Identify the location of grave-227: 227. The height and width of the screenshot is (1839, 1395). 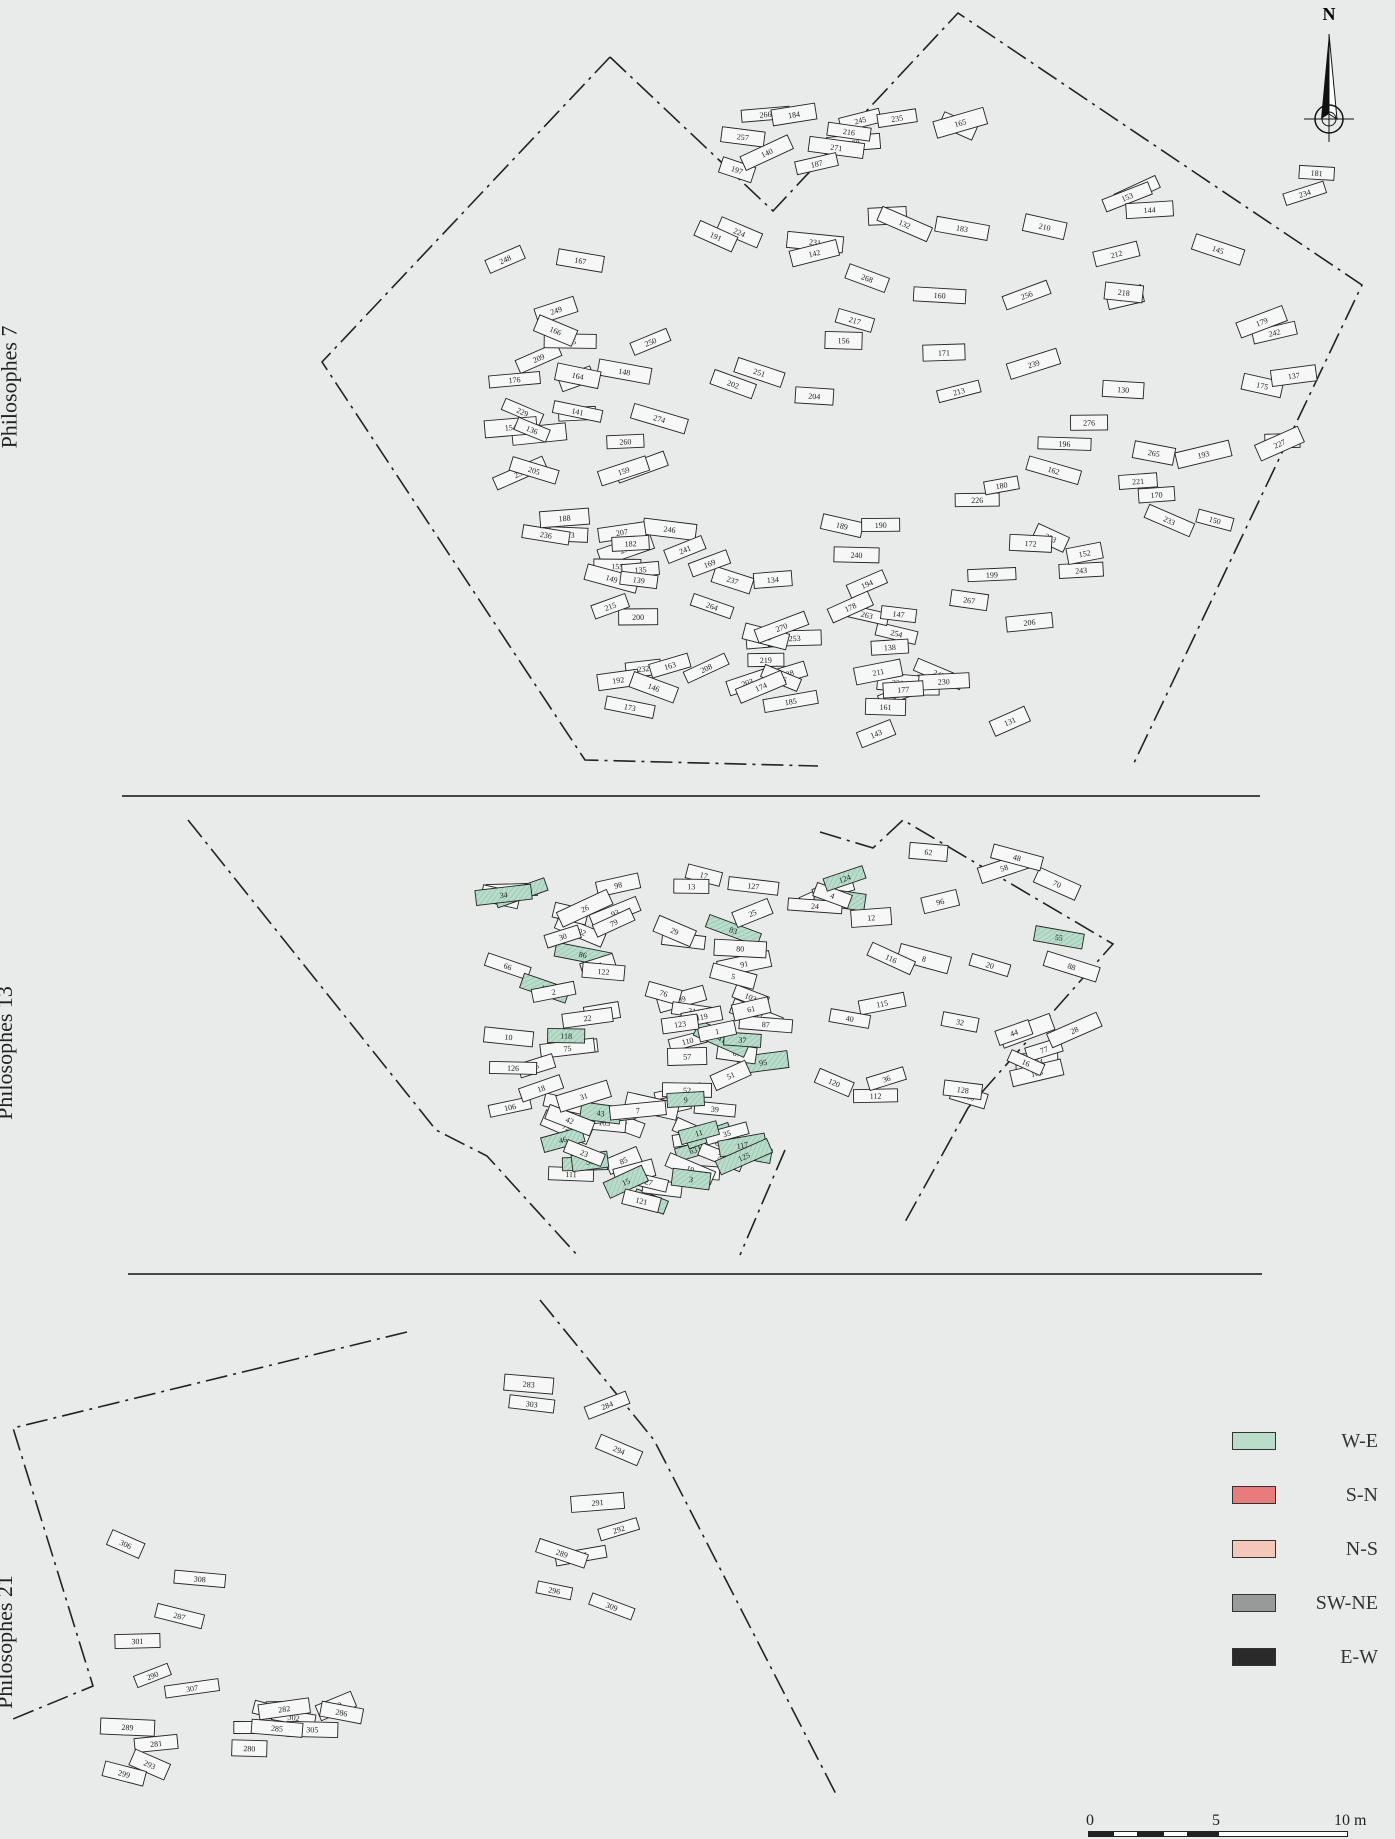
(1279, 443).